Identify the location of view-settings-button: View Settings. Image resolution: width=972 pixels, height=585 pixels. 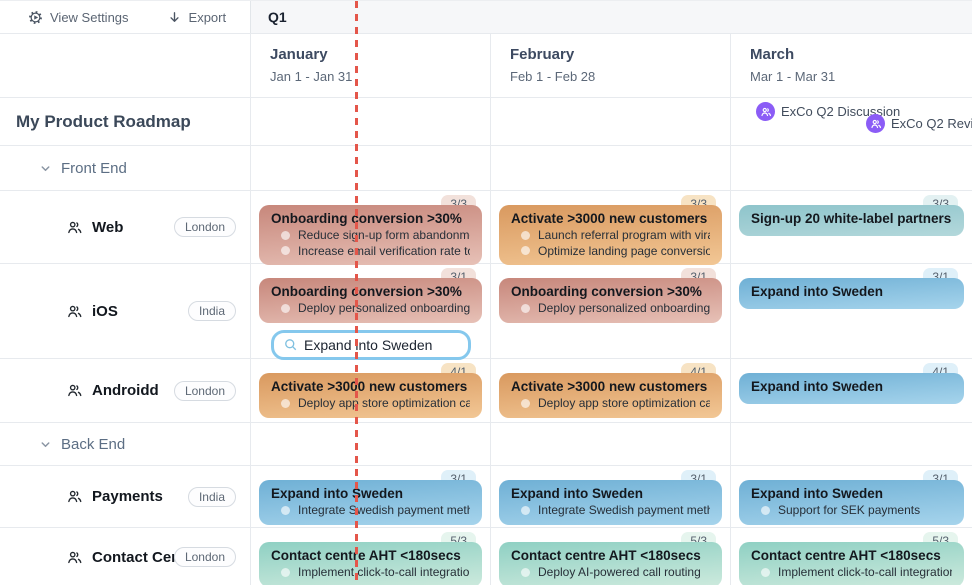
(78, 17).